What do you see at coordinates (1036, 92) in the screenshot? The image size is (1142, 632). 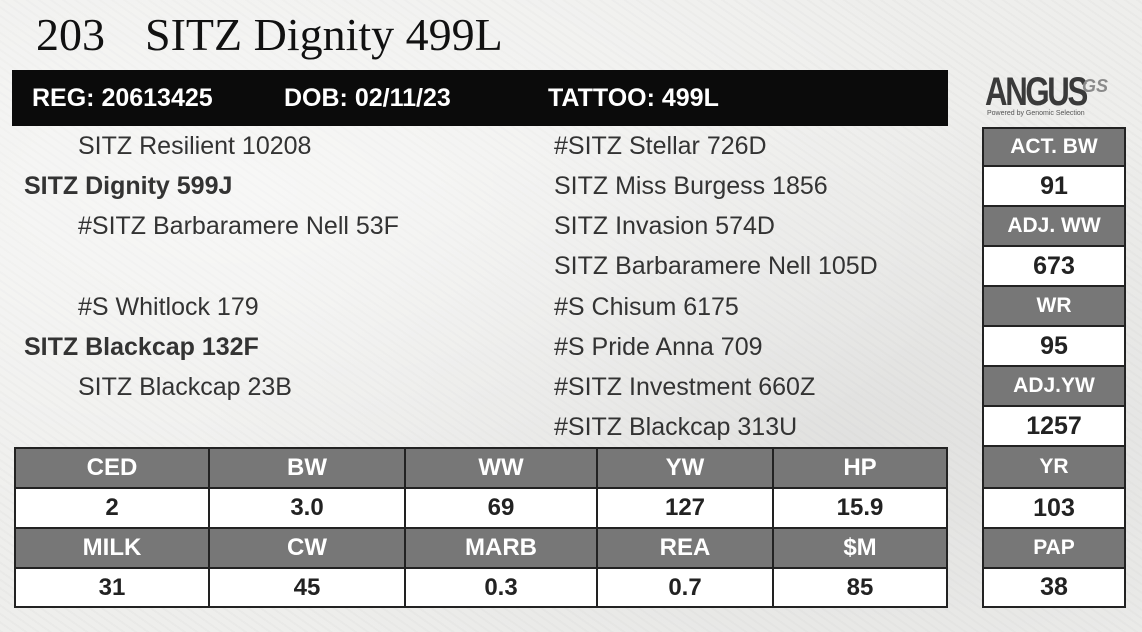 I see `logo-word: ANGUS` at bounding box center [1036, 92].